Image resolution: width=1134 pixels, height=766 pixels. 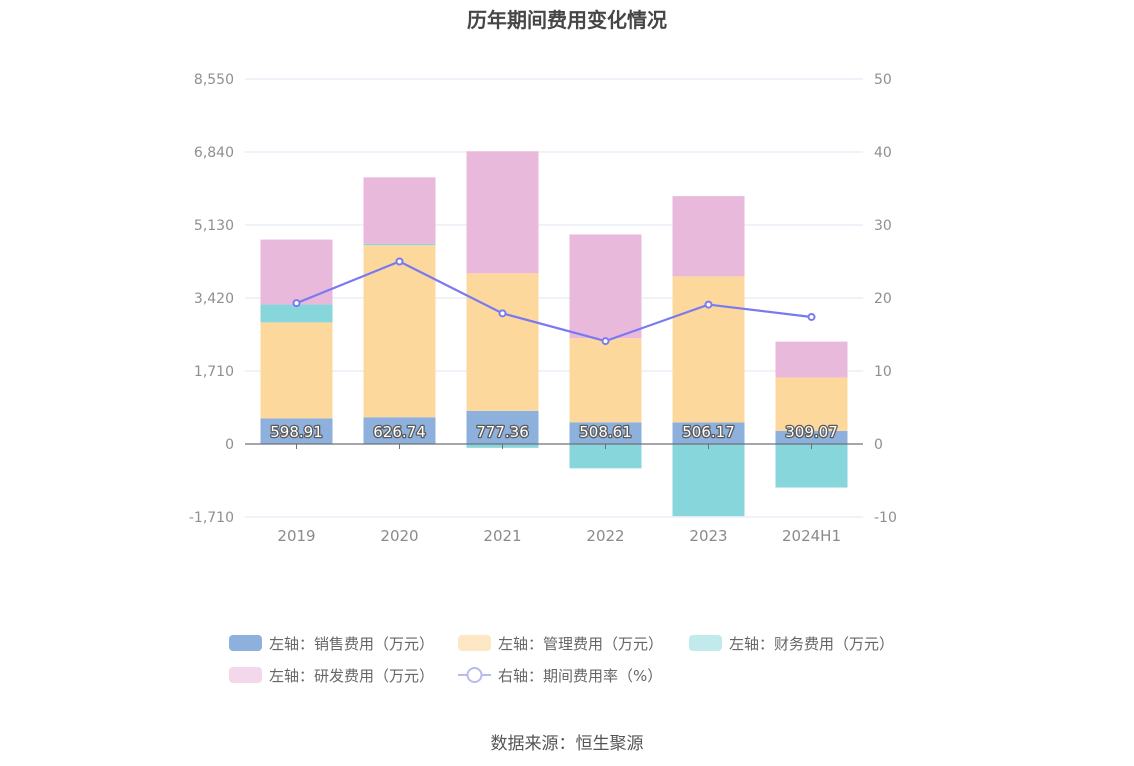 What do you see at coordinates (214, 299) in the screenshot?
I see `left-axis-tick: 3,420` at bounding box center [214, 299].